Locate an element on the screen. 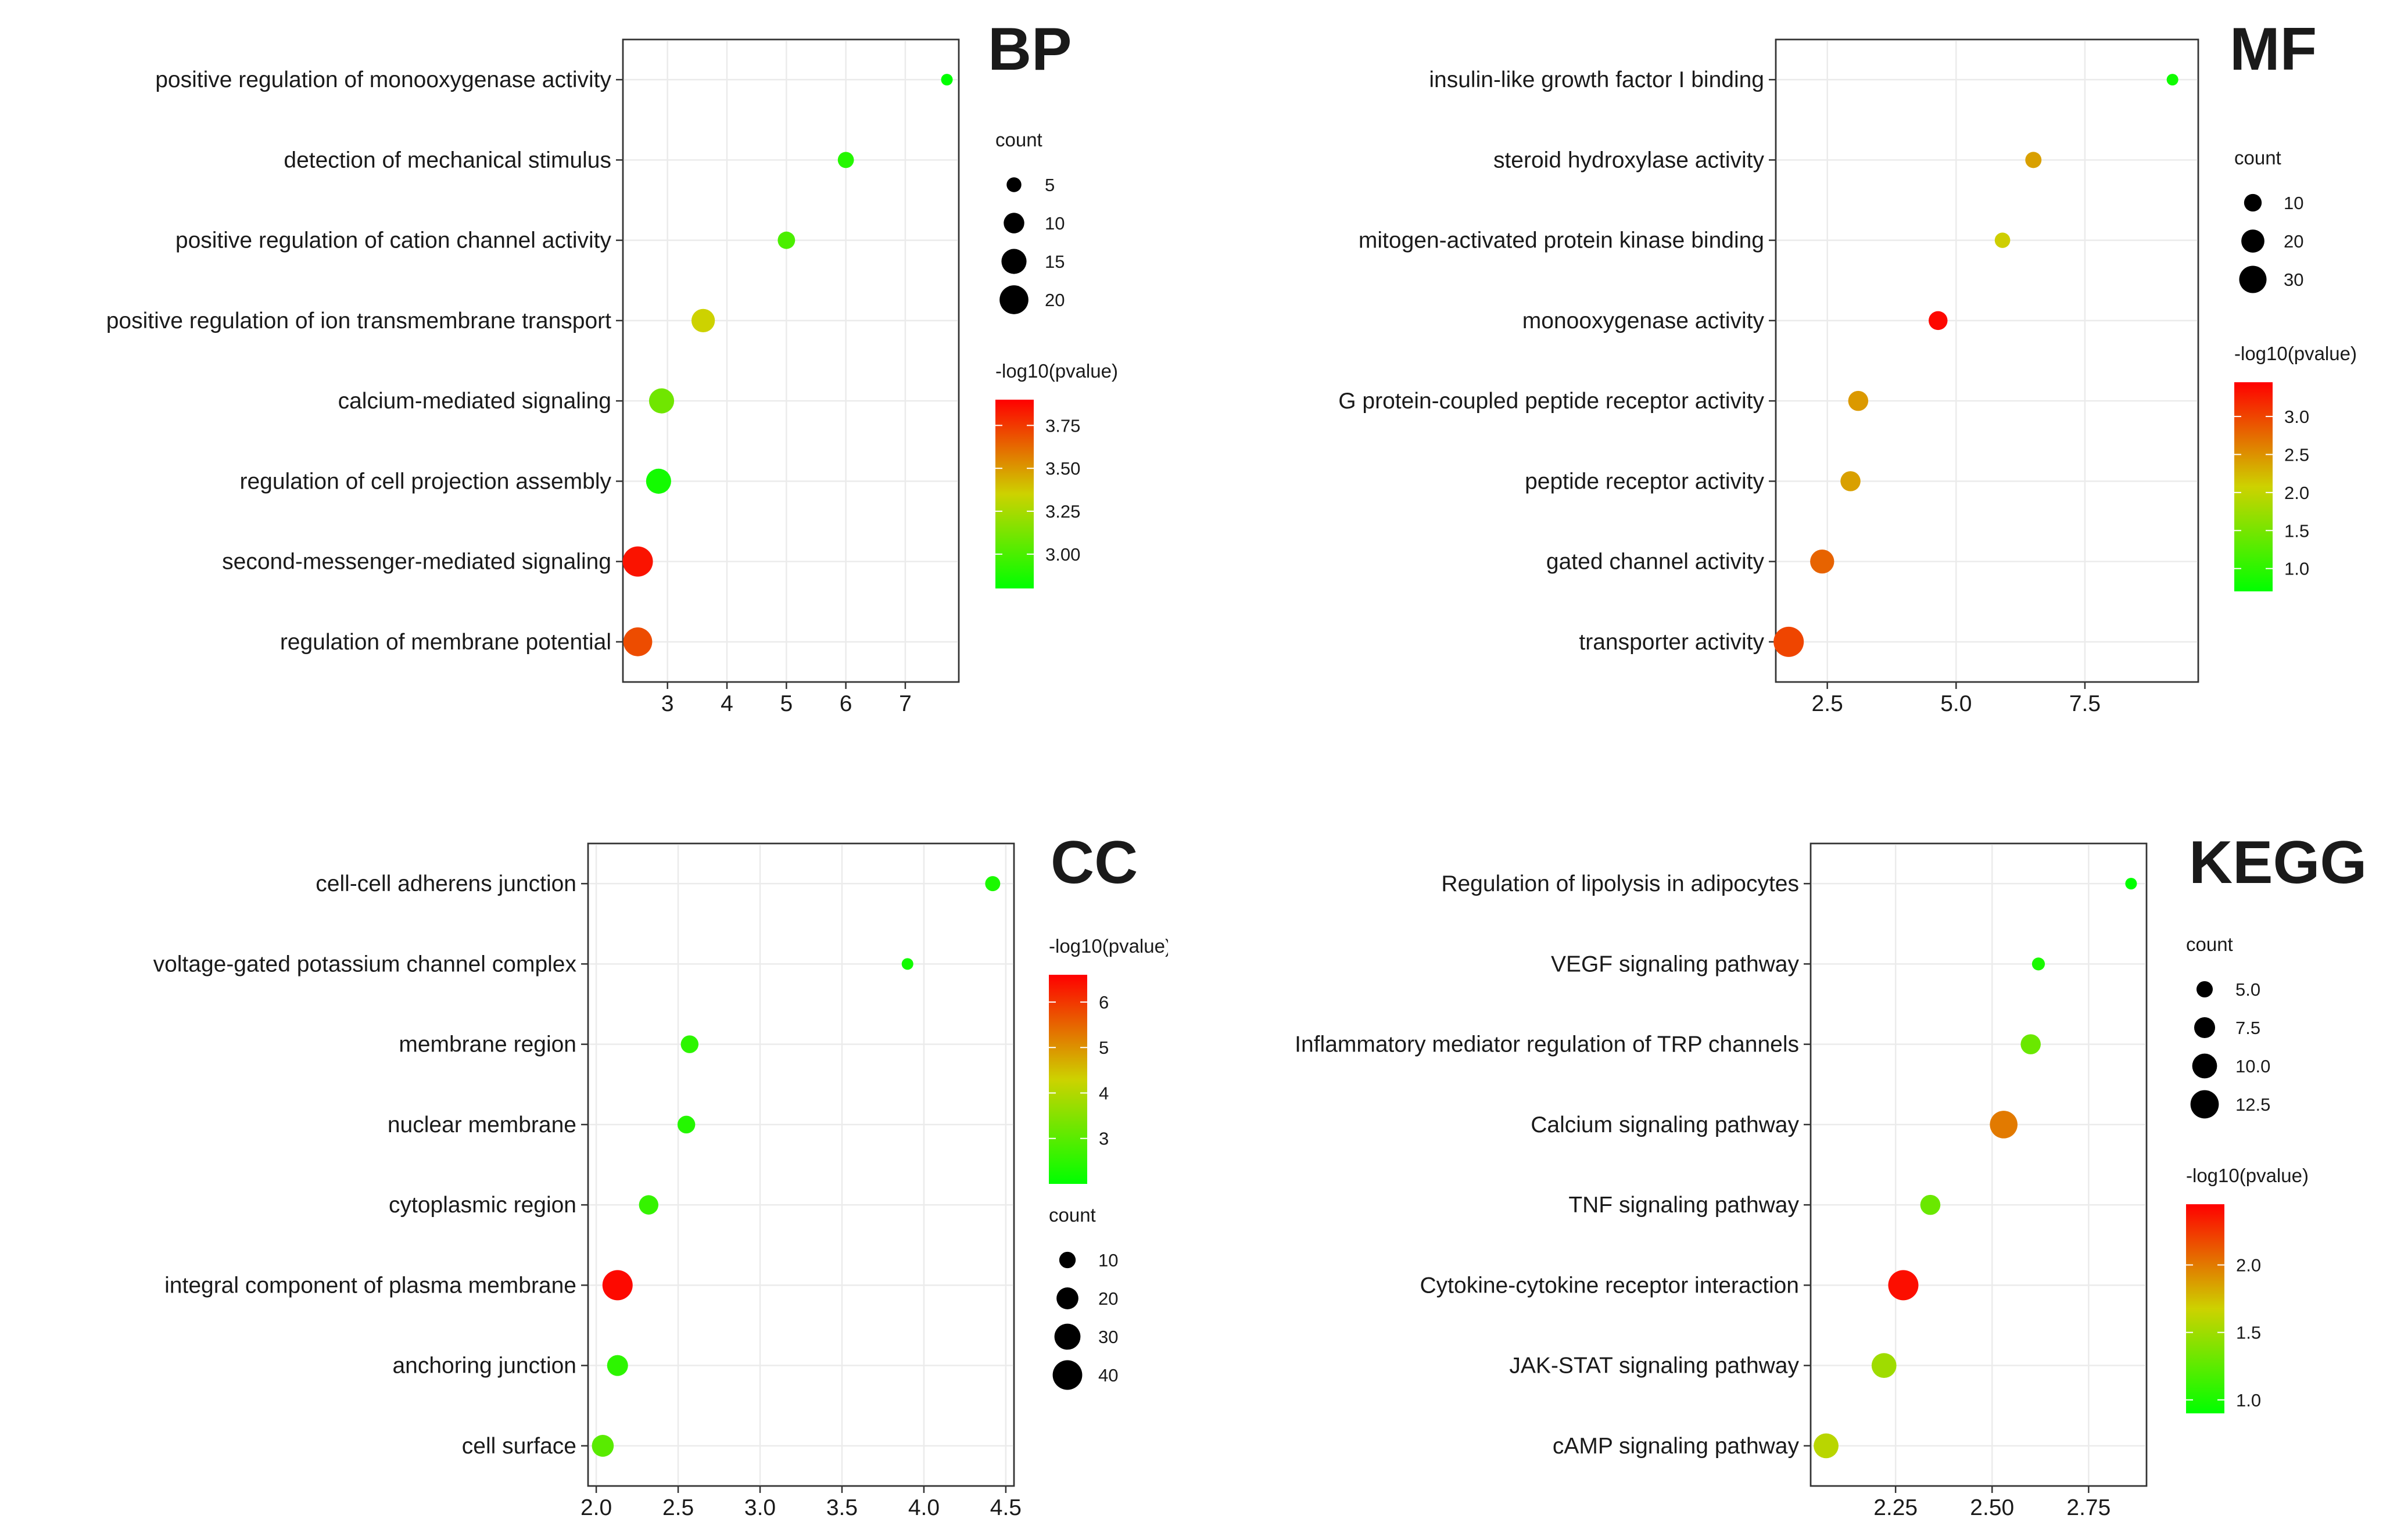 The image size is (2390, 1540). term-label: Calcium signaling pathway is located at coordinates (1665, 1125).